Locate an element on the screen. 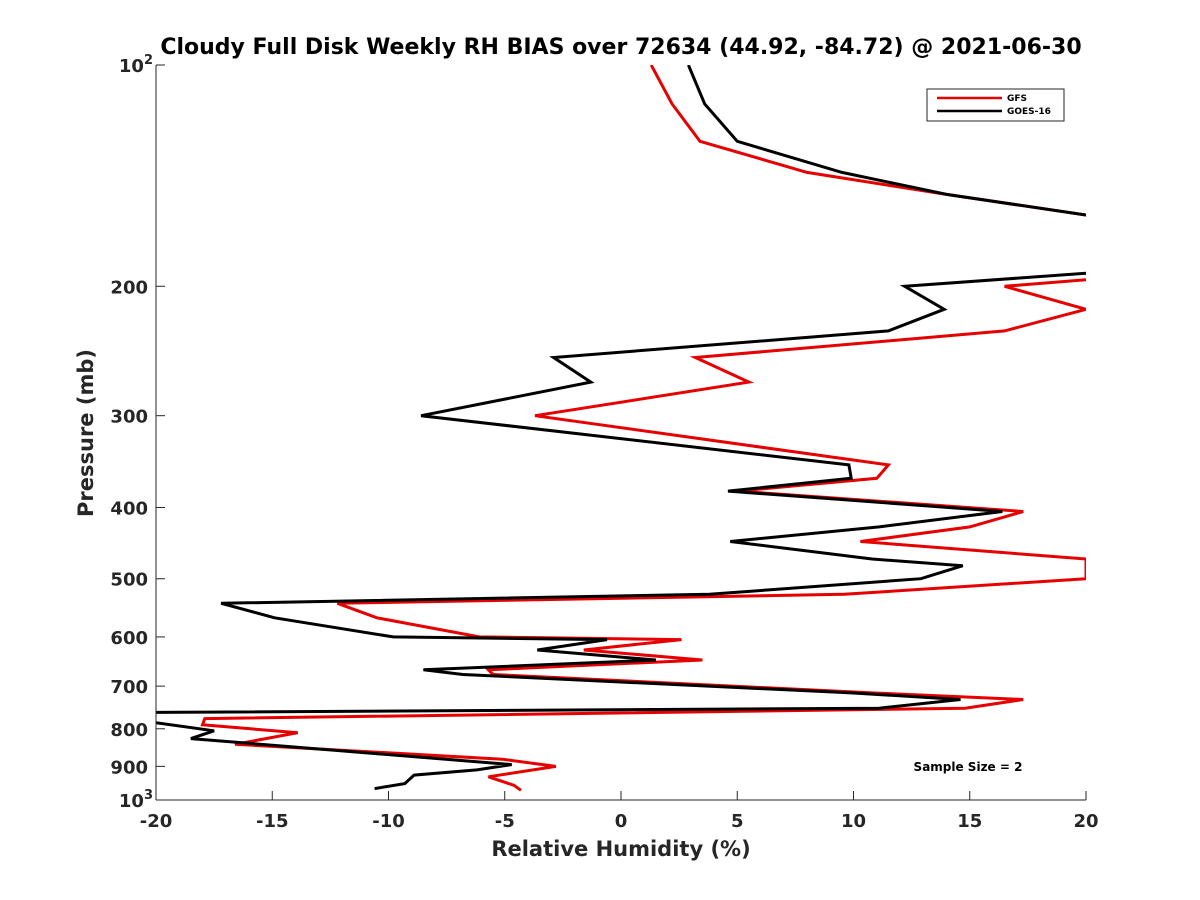  legend-box is located at coordinates (995, 105).